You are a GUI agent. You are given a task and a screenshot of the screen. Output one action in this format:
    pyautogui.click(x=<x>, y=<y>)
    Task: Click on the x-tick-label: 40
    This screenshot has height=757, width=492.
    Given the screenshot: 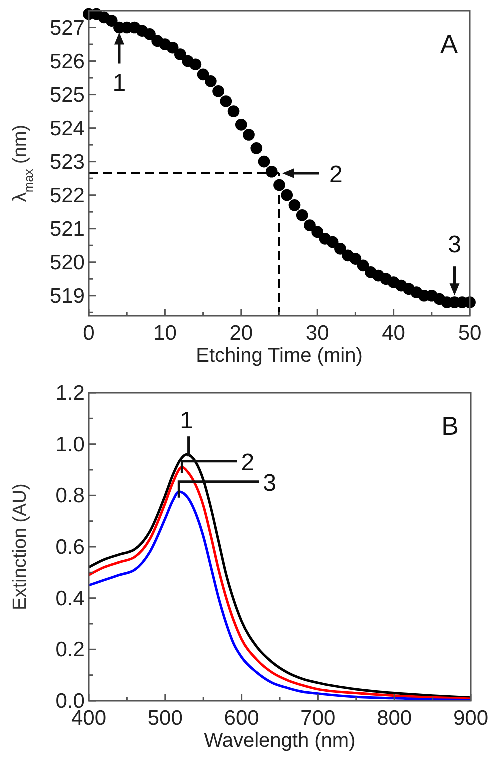 What is the action you would take?
    pyautogui.click(x=394, y=333)
    